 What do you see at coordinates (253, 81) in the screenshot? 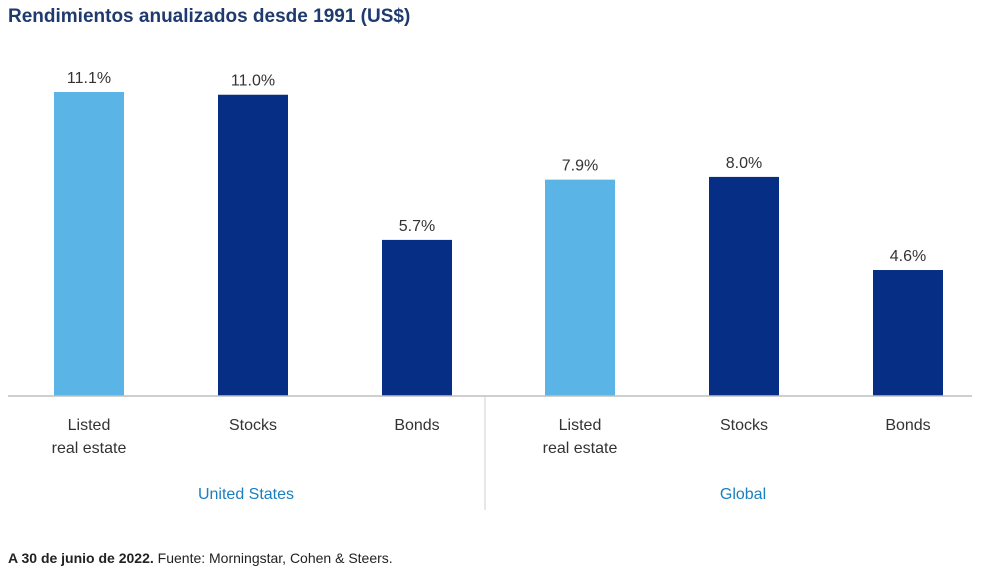
I see `value-label-united-states-stocks: 11.0%` at bounding box center [253, 81].